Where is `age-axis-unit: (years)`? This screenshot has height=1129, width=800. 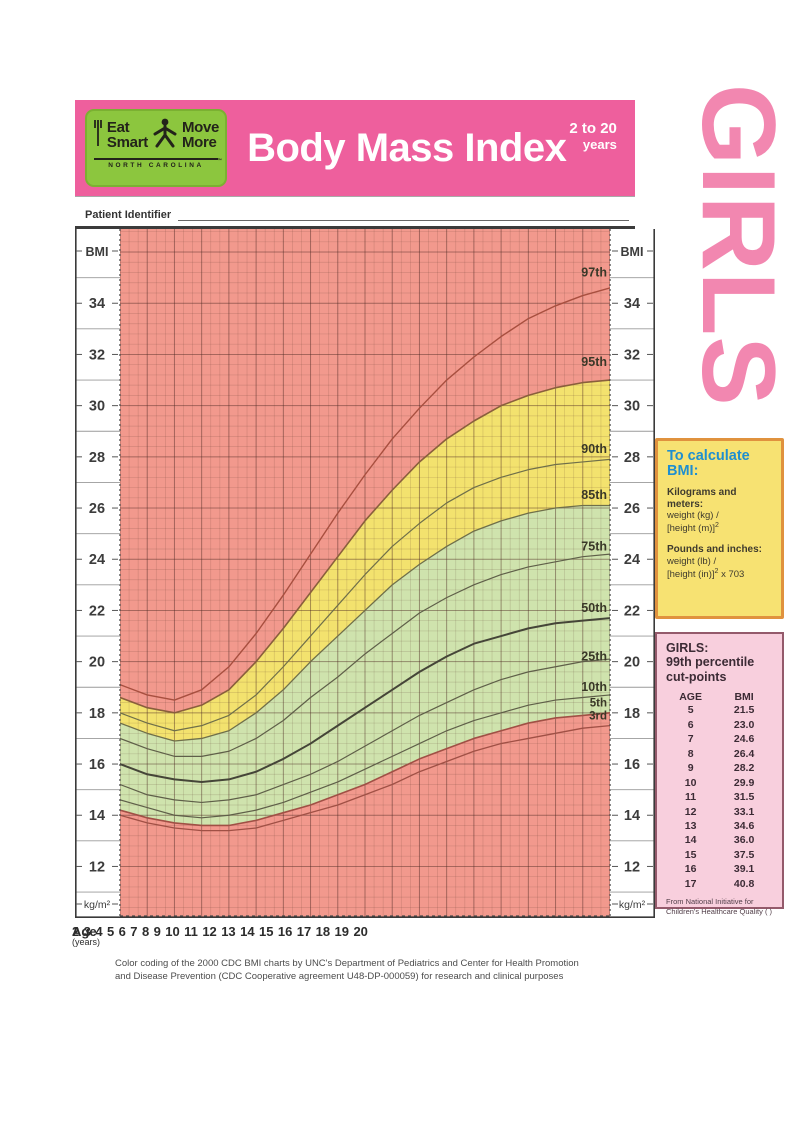 age-axis-unit: (years) is located at coordinates (86, 942).